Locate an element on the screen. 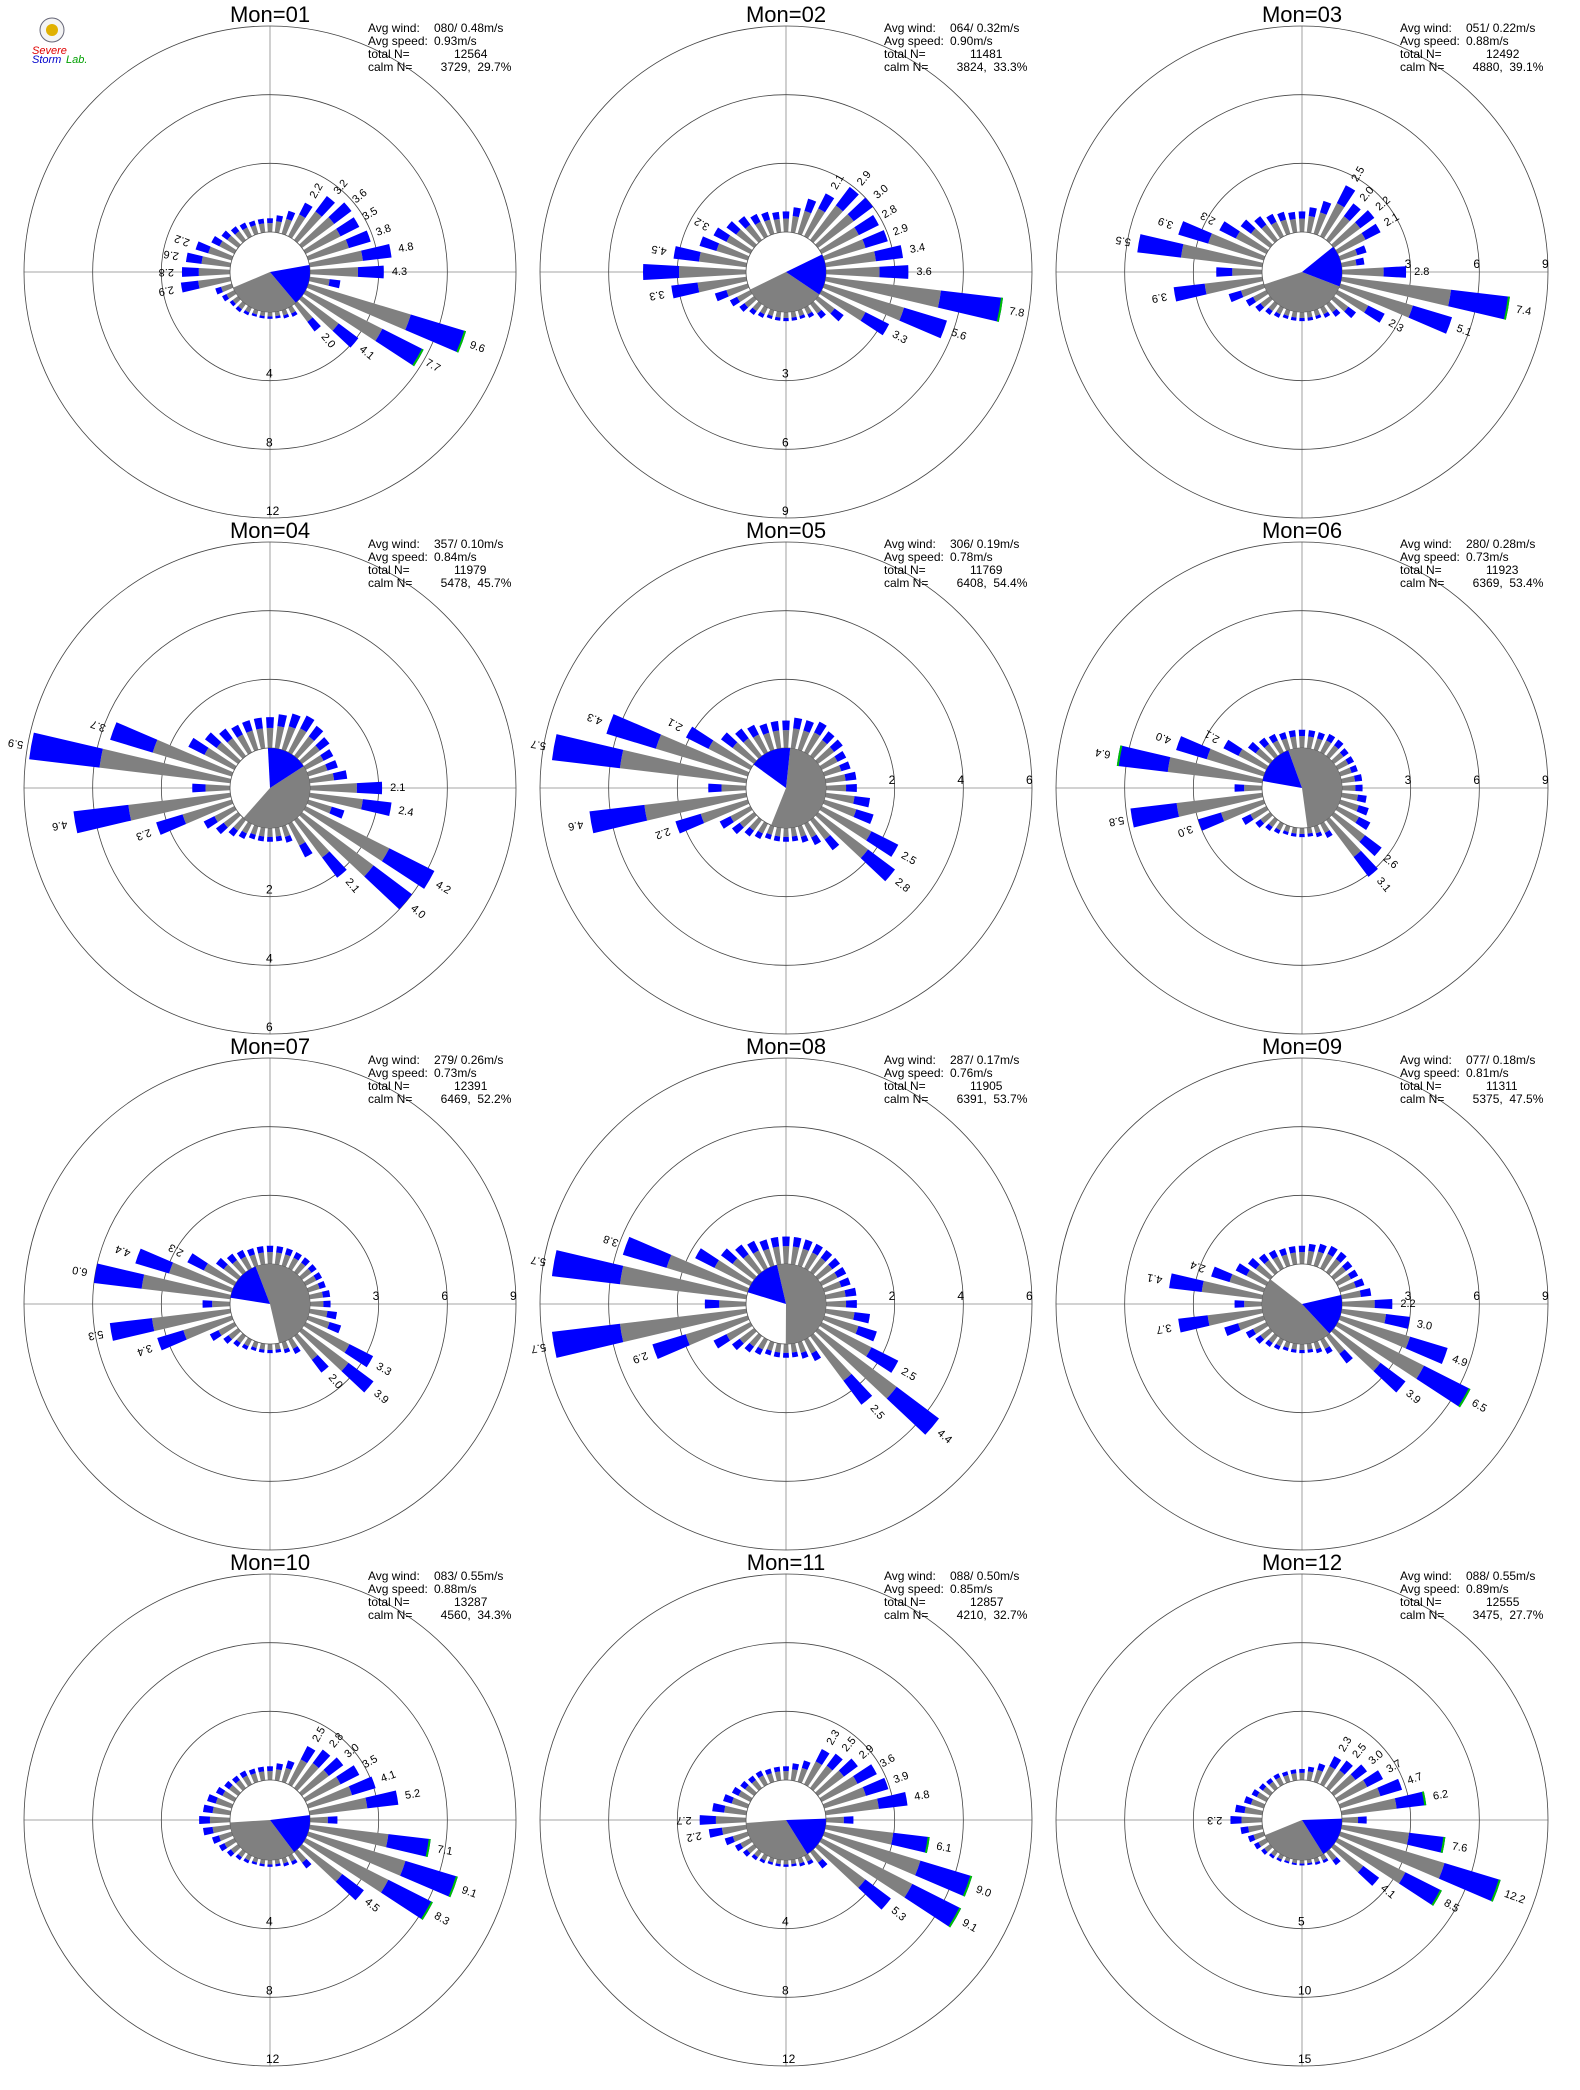 The image size is (1580, 2090). wind-rose-plot: 3 6 9 2.52.02.22.1 2.8 7.4 5.1 2.3 3.9 5.5 3.9 2.3 is located at coordinates (1302, 272).